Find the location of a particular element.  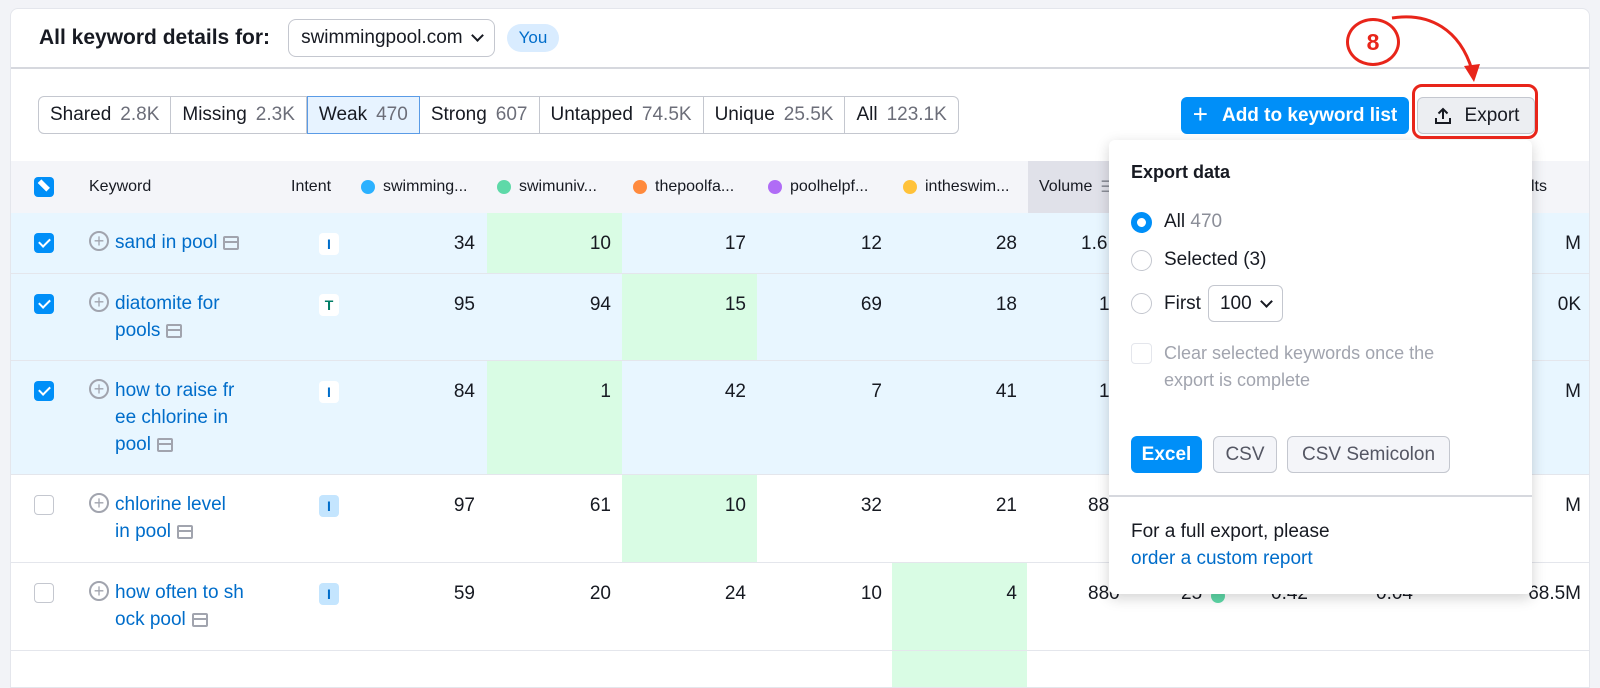

plus-icon: + is located at coordinates (1200, 114).